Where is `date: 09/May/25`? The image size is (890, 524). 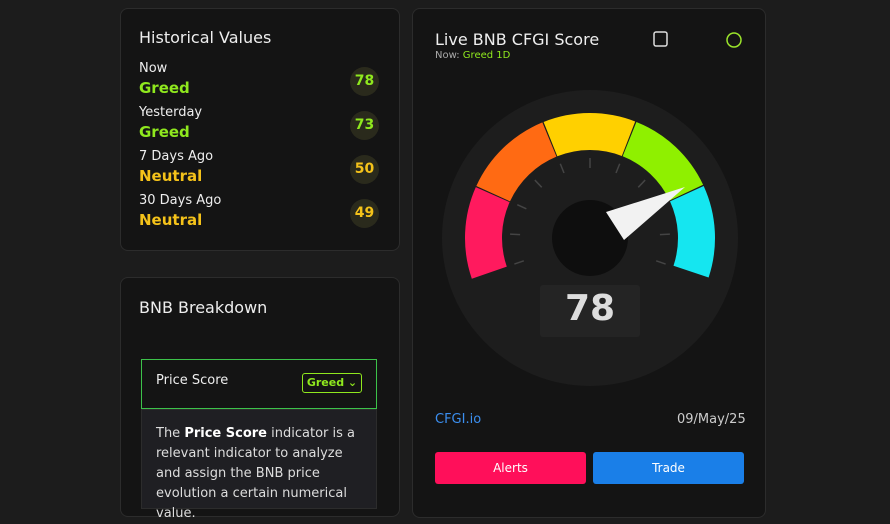
date: 09/May/25 is located at coordinates (711, 419).